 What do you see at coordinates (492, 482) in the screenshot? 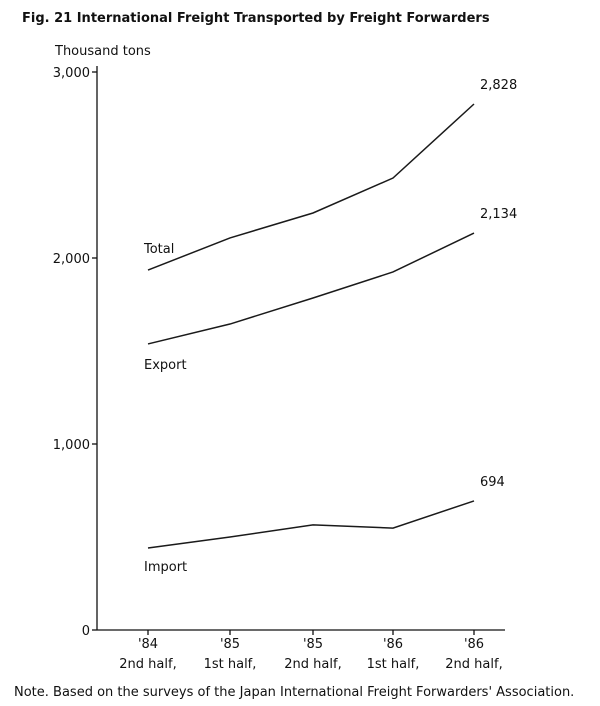
I see `value-label: 694` at bounding box center [492, 482].